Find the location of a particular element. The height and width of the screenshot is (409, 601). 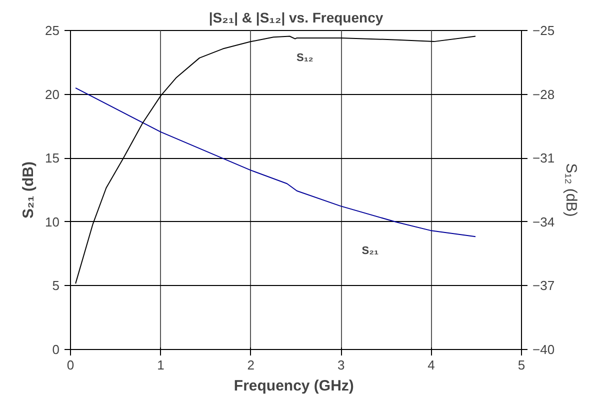

chart-title: |S₂₁| & |S₁₂| vs. Frequency is located at coordinates (296, 18).